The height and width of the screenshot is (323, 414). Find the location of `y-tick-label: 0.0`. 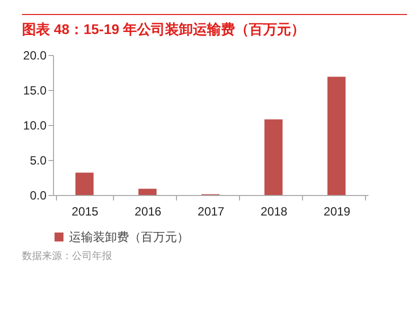

y-tick-label: 0.0 is located at coordinates (38, 195).